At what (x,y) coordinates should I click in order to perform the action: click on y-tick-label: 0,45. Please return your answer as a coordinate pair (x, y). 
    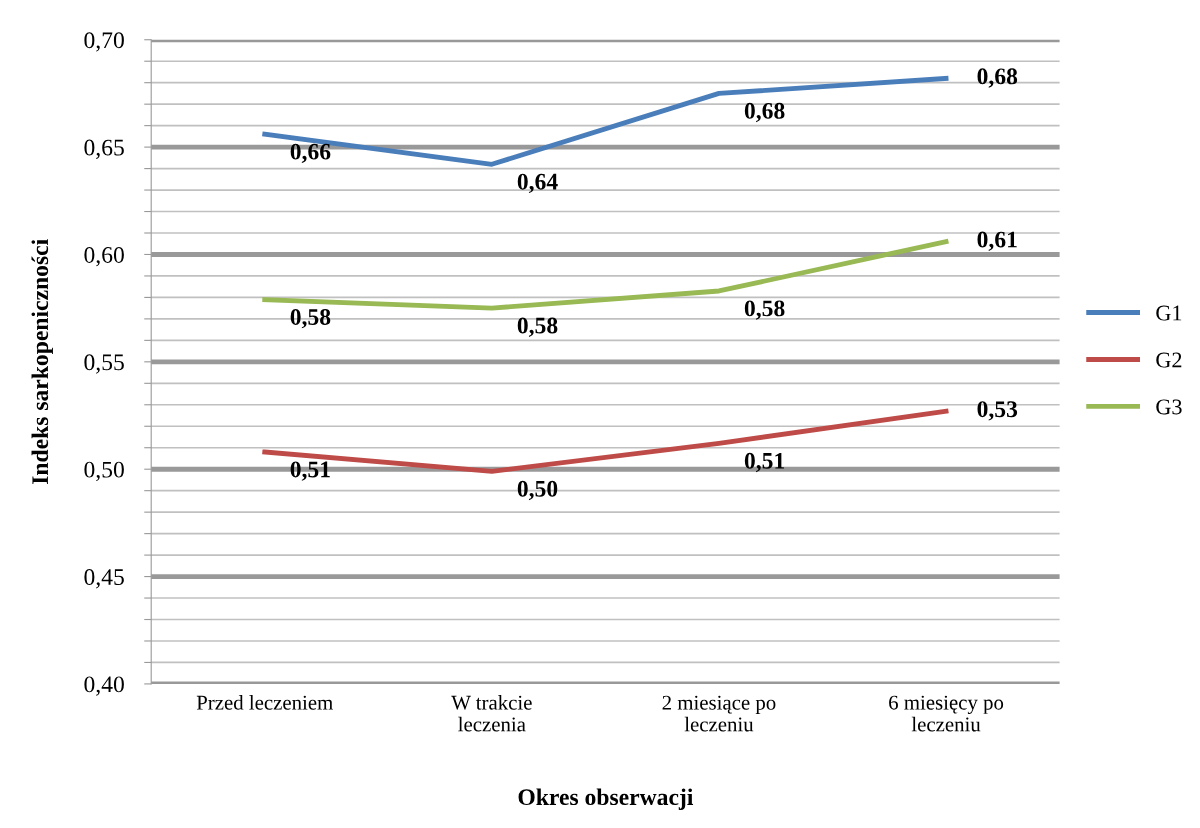
    Looking at the image, I should click on (104, 579).